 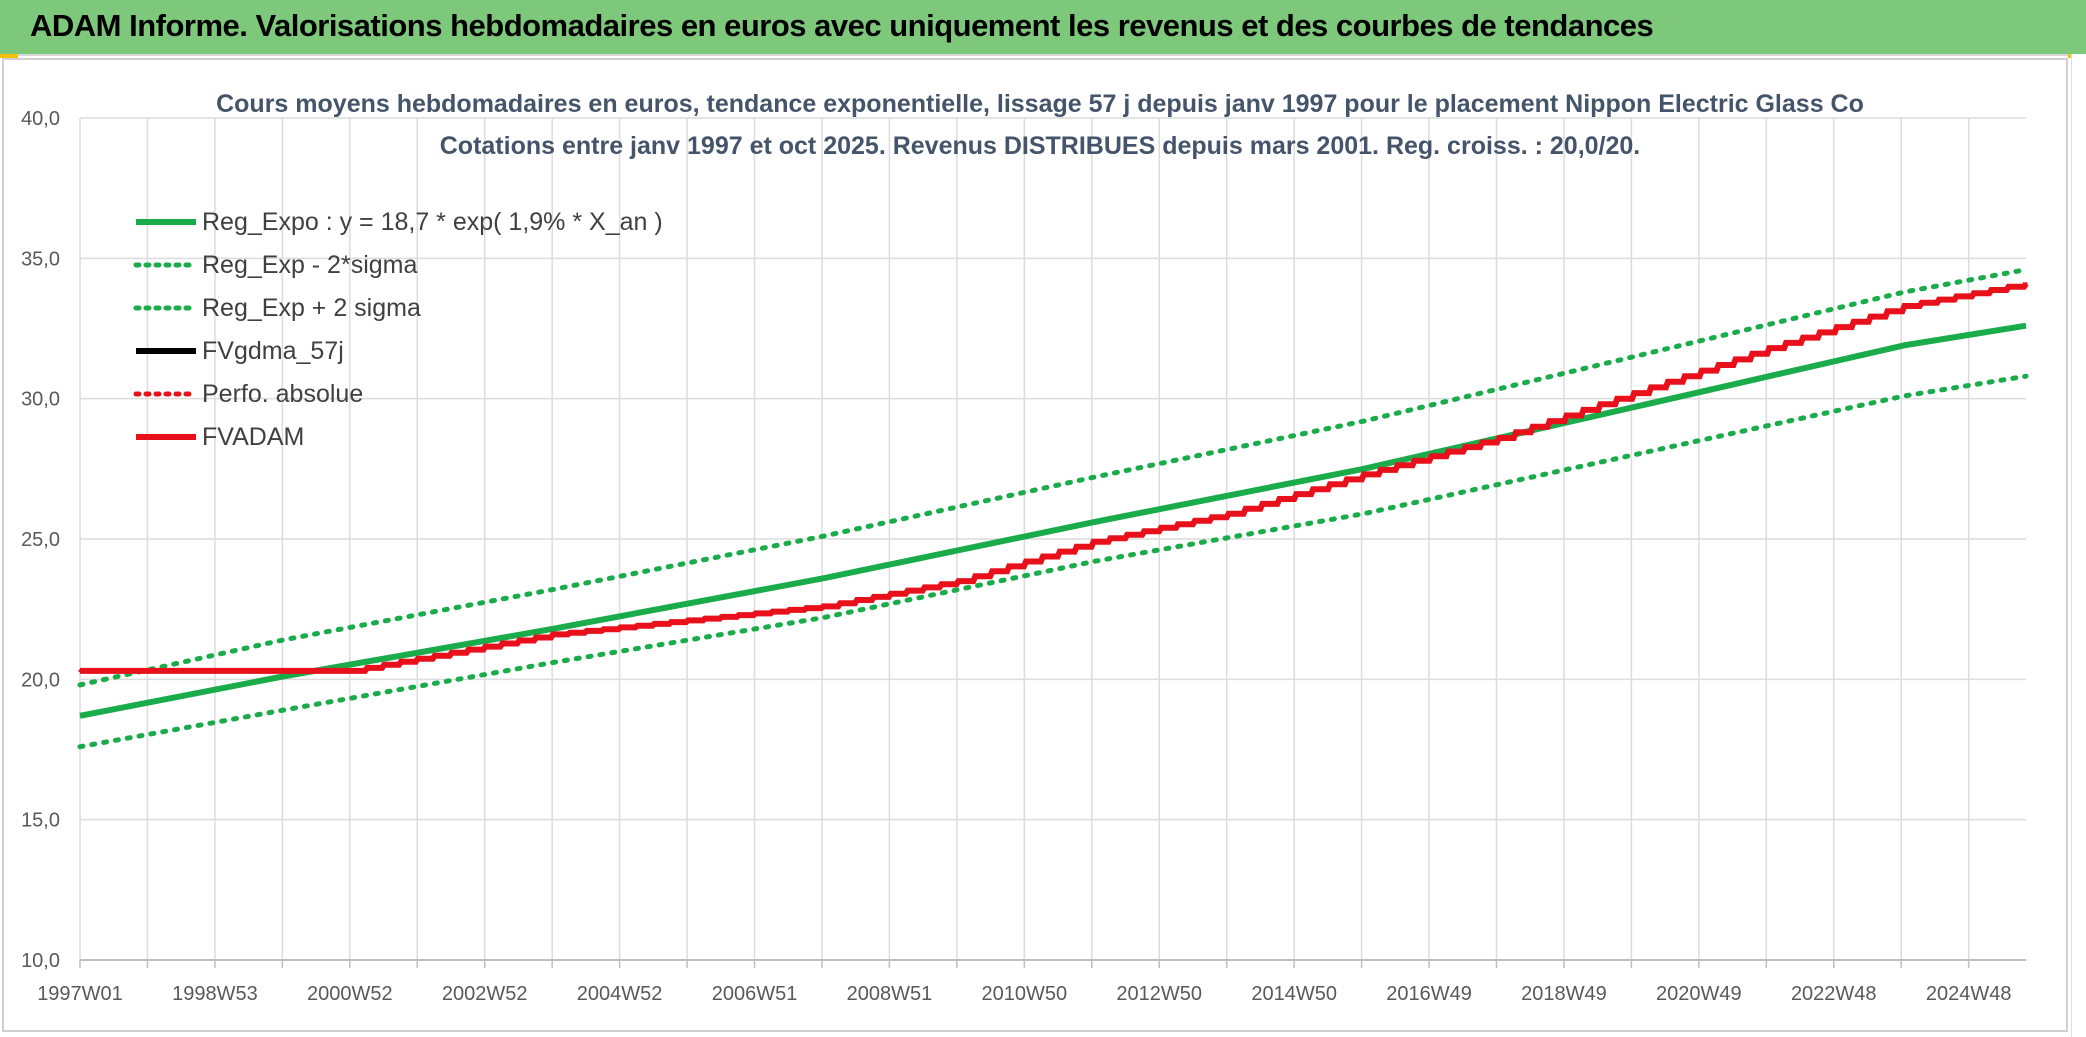 What do you see at coordinates (350, 994) in the screenshot?
I see `x-tick-label: 2000W52` at bounding box center [350, 994].